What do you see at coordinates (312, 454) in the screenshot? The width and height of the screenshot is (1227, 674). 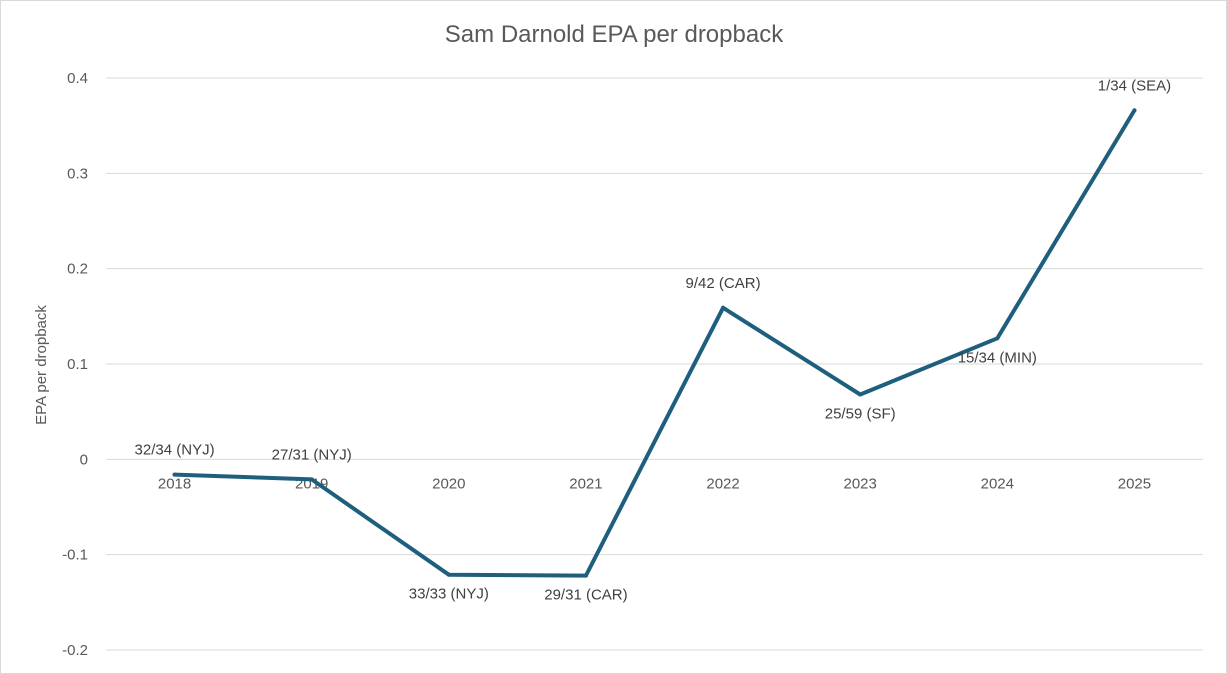 I see `data-label: 27/31 (NYJ)` at bounding box center [312, 454].